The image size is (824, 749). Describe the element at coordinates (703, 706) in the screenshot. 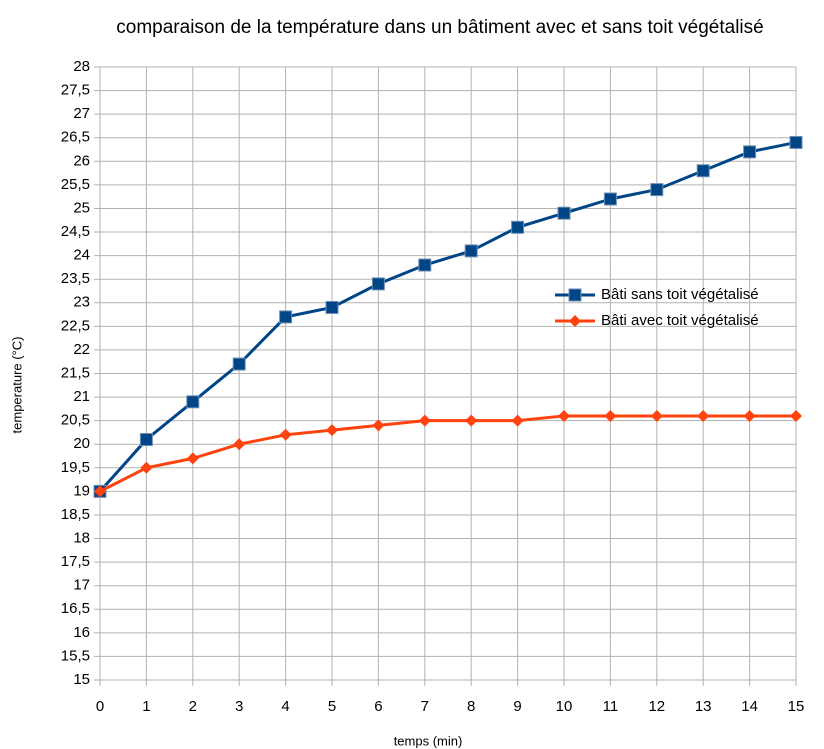

I see `x-tick-label: 13` at that location.